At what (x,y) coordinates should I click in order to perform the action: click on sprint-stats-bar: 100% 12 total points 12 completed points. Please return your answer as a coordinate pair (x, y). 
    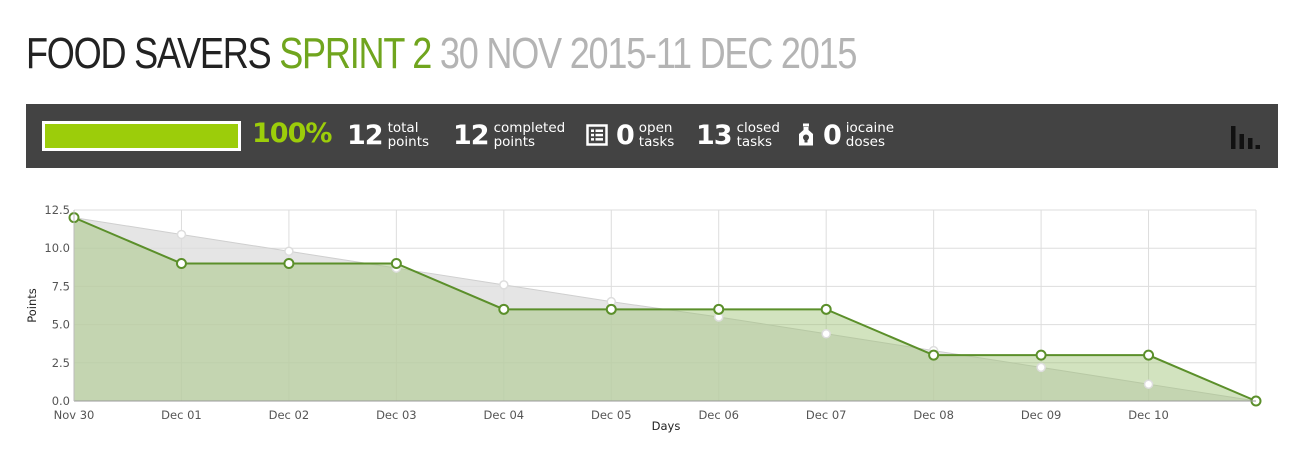
    Looking at the image, I should click on (652, 136).